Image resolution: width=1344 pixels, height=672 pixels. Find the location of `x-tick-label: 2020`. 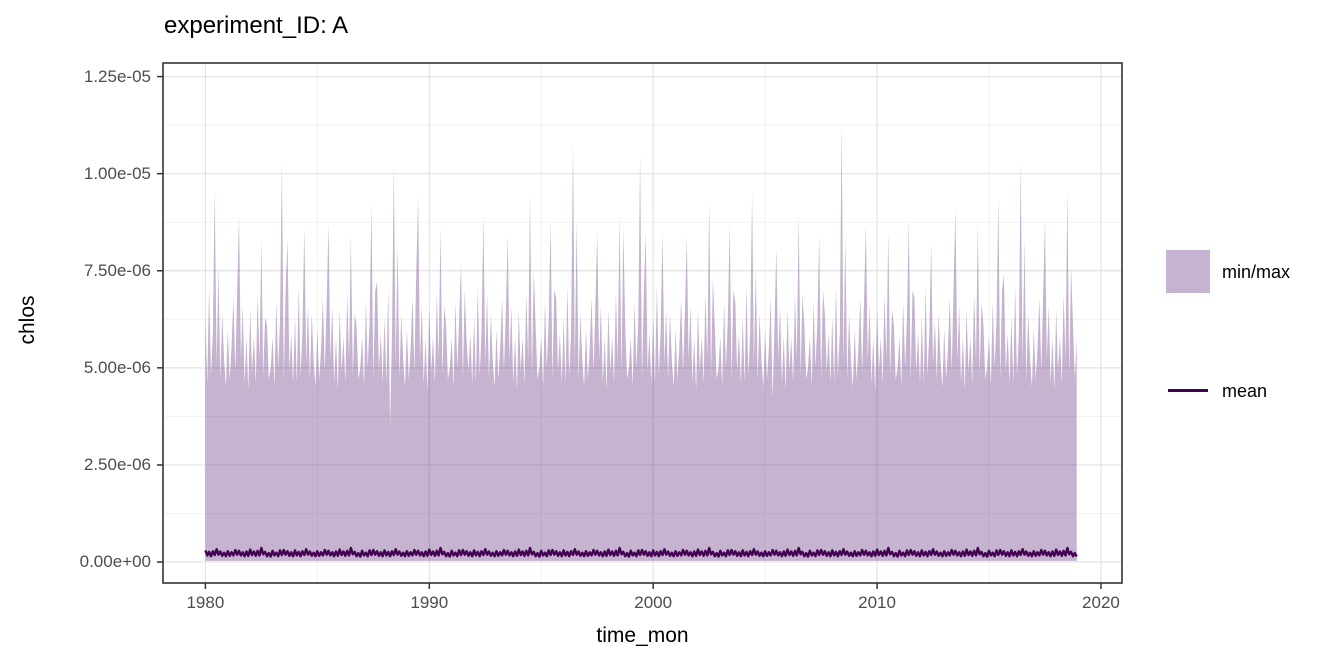

x-tick-label: 2020 is located at coordinates (1101, 602).